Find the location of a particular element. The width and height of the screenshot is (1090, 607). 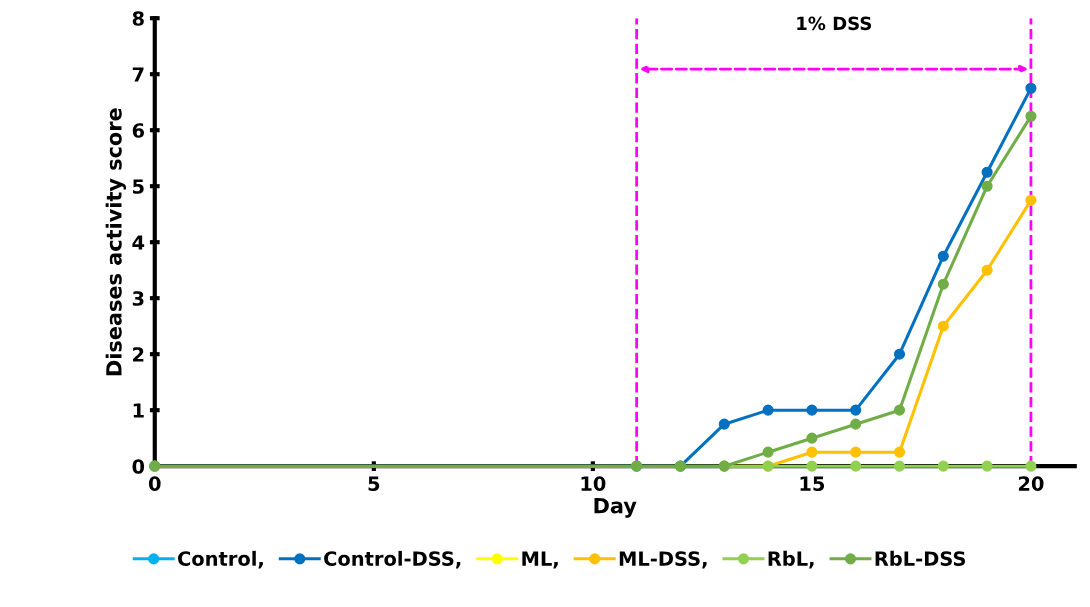

x-tick-label: 15 is located at coordinates (812, 483).